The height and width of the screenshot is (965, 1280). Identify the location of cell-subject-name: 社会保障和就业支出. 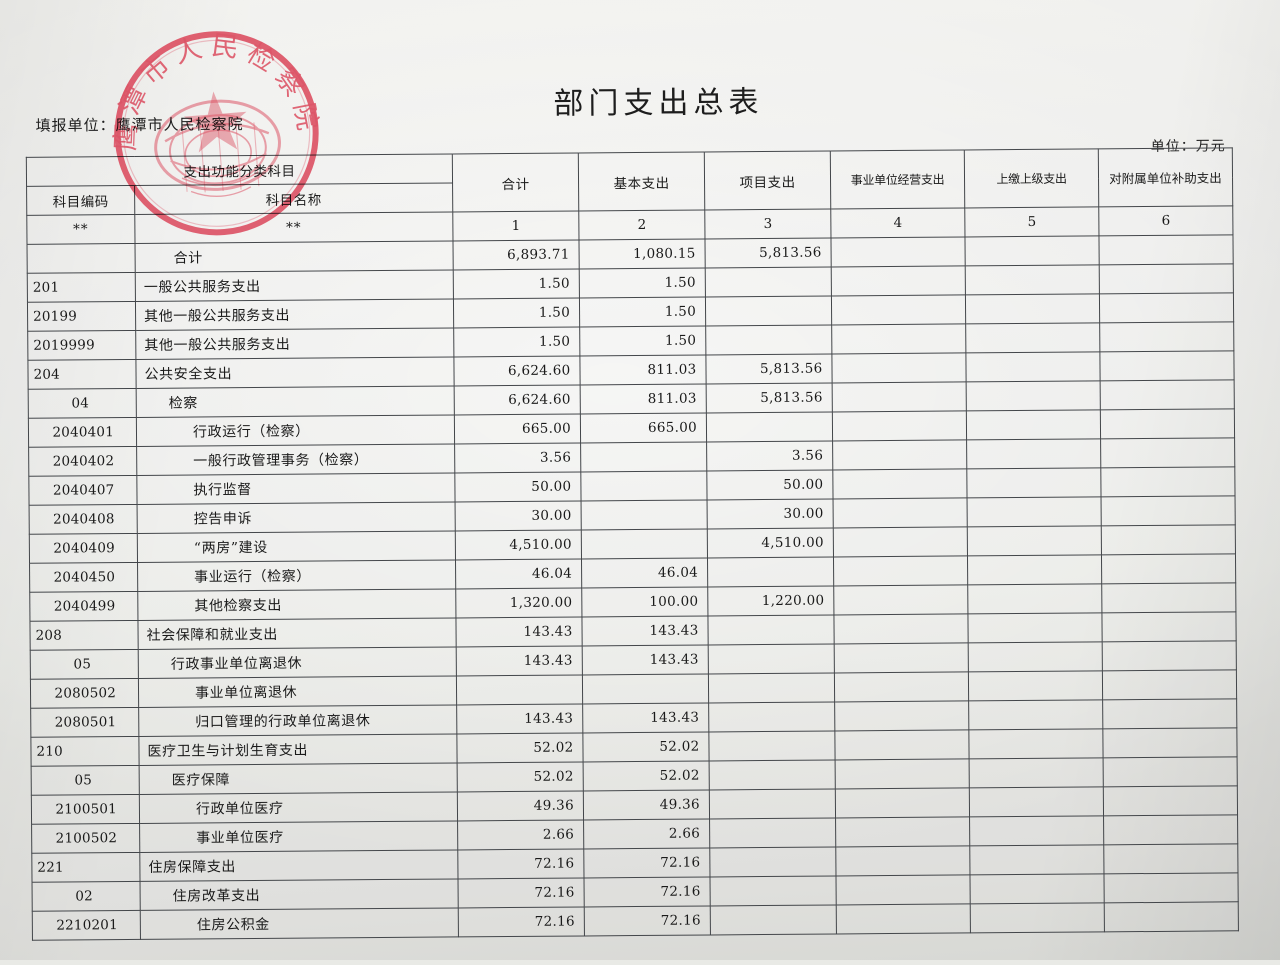
(297, 633).